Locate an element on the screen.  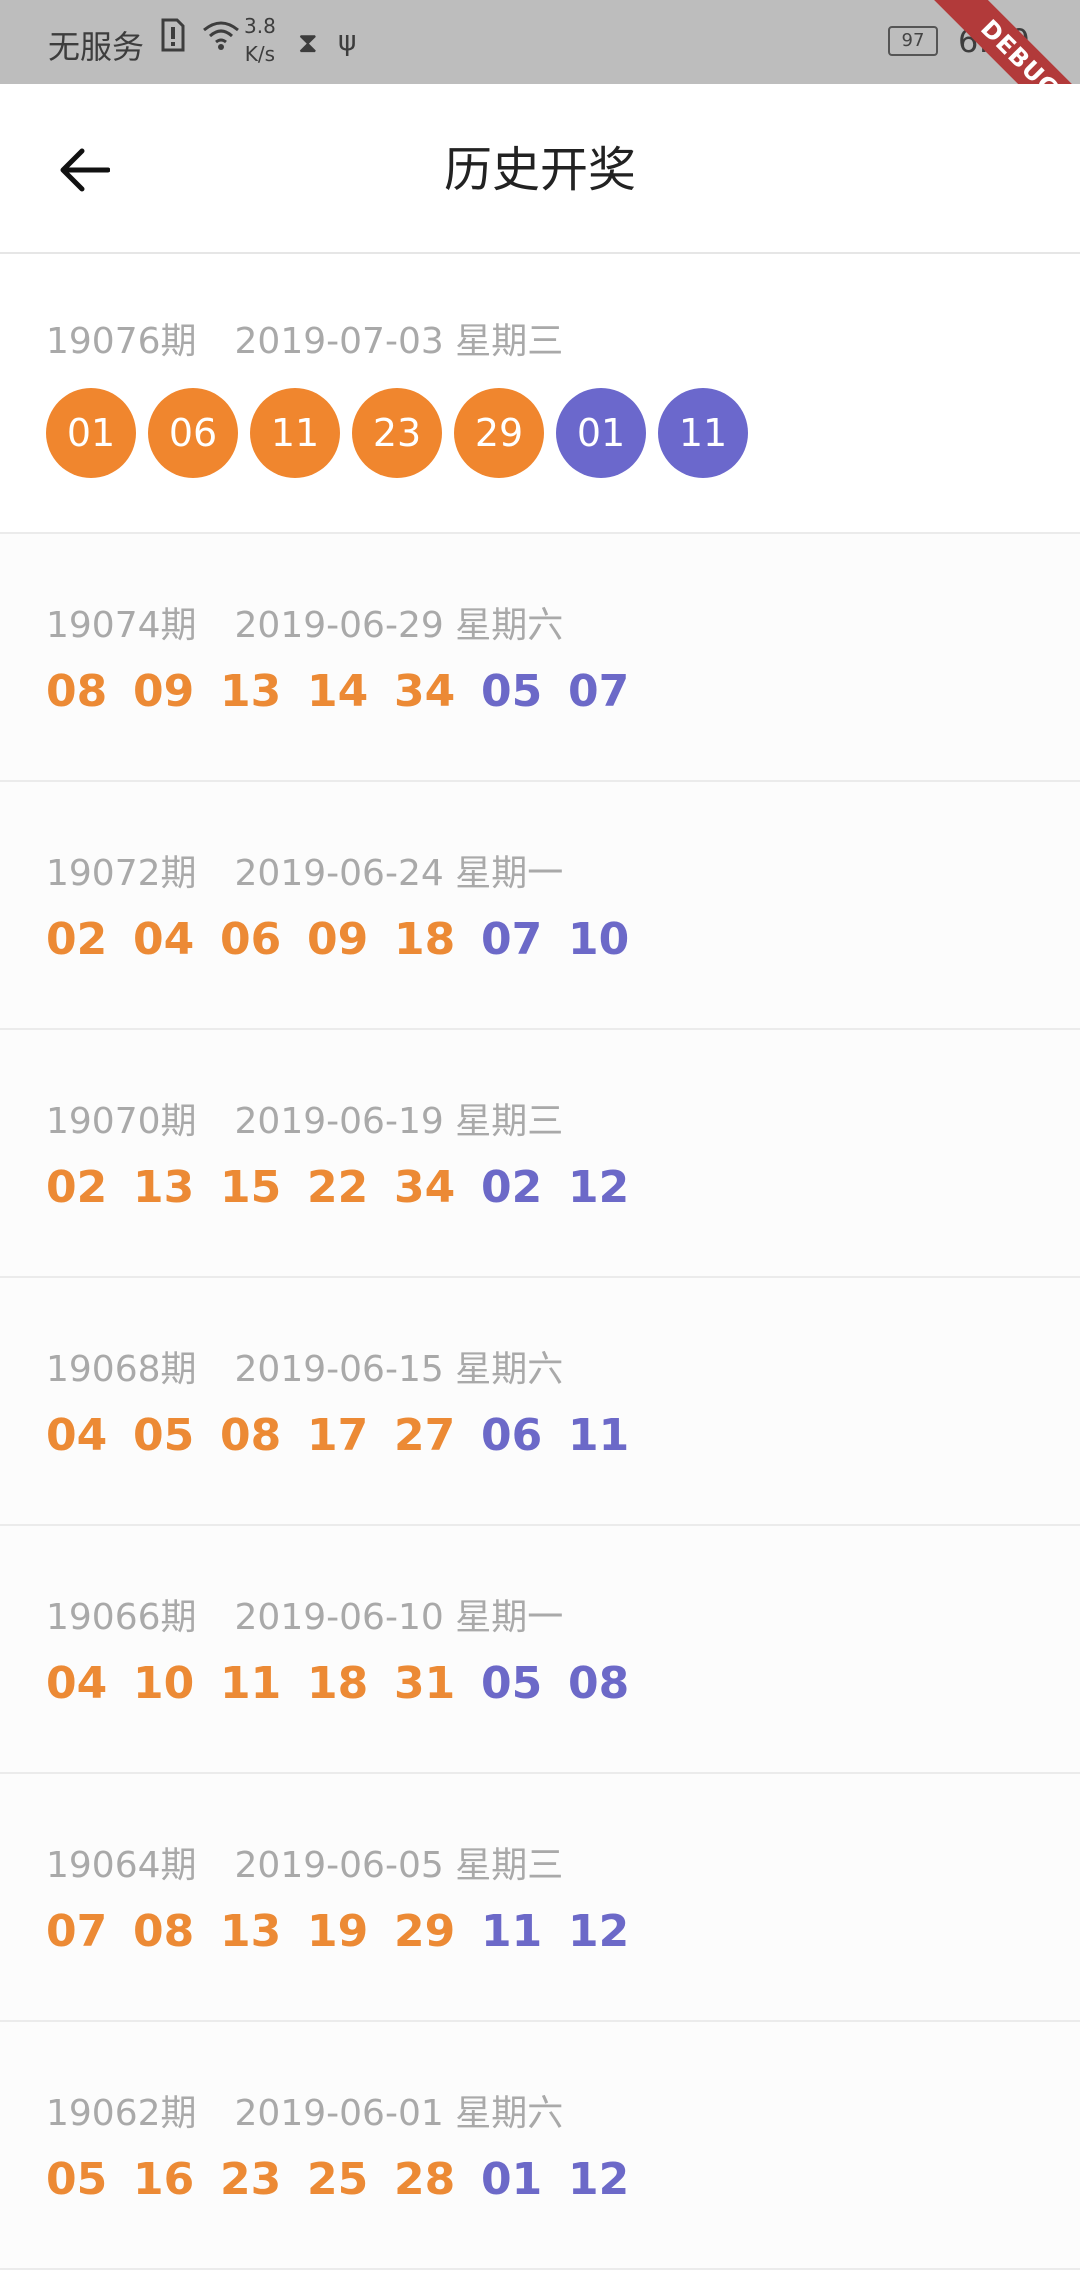
draw-date: 2019-06-29 星期六 is located at coordinates (399, 625).